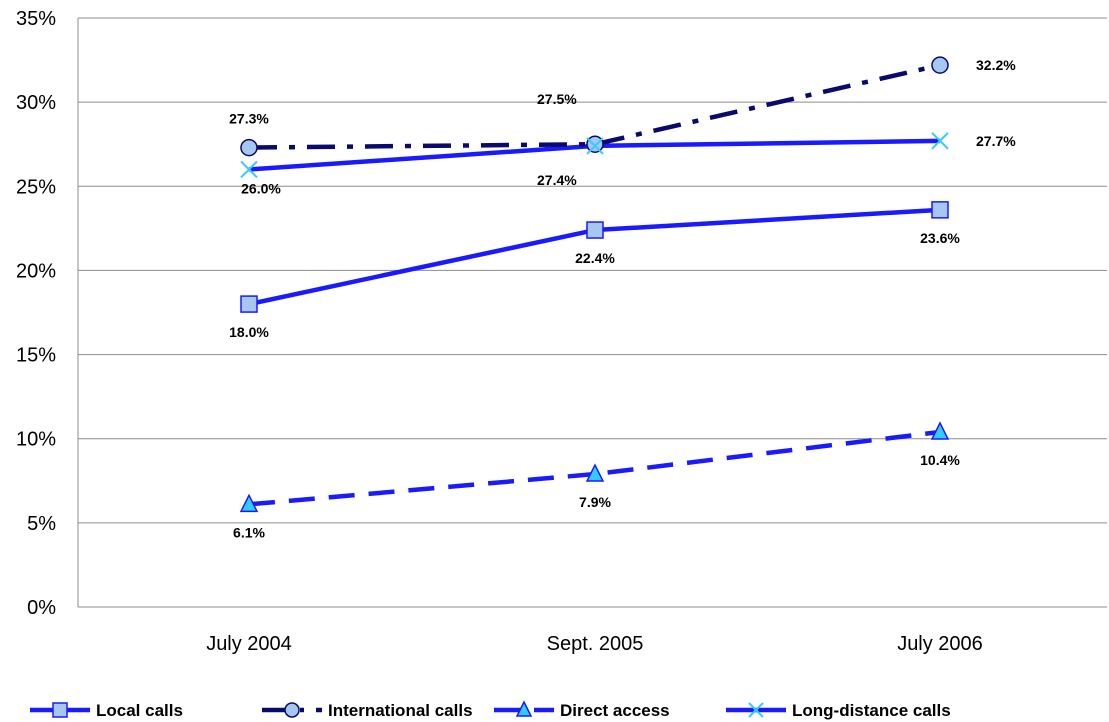 This screenshot has width=1109, height=722. What do you see at coordinates (595, 502) in the screenshot?
I see `data-label-direct-access: 7.9%` at bounding box center [595, 502].